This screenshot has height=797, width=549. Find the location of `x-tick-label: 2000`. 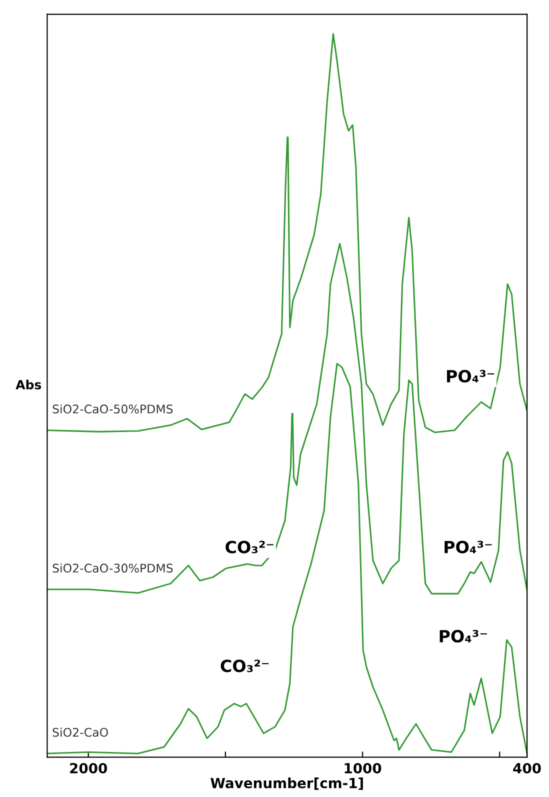

x-tick-label: 2000 is located at coordinates (89, 768).